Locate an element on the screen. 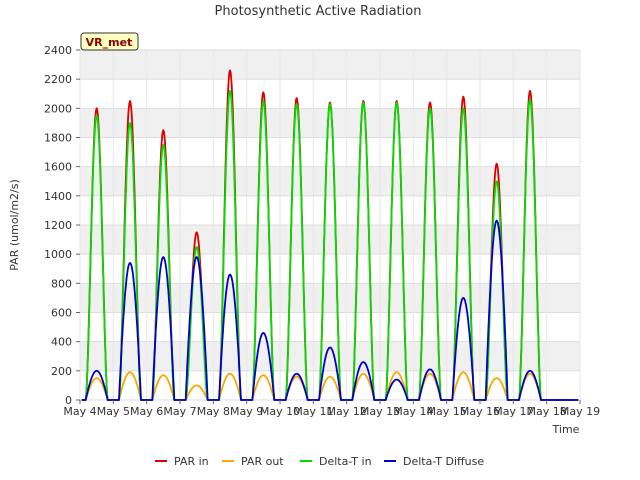 This screenshot has width=640, height=480. x-tick-label: May 11 is located at coordinates (313, 411).